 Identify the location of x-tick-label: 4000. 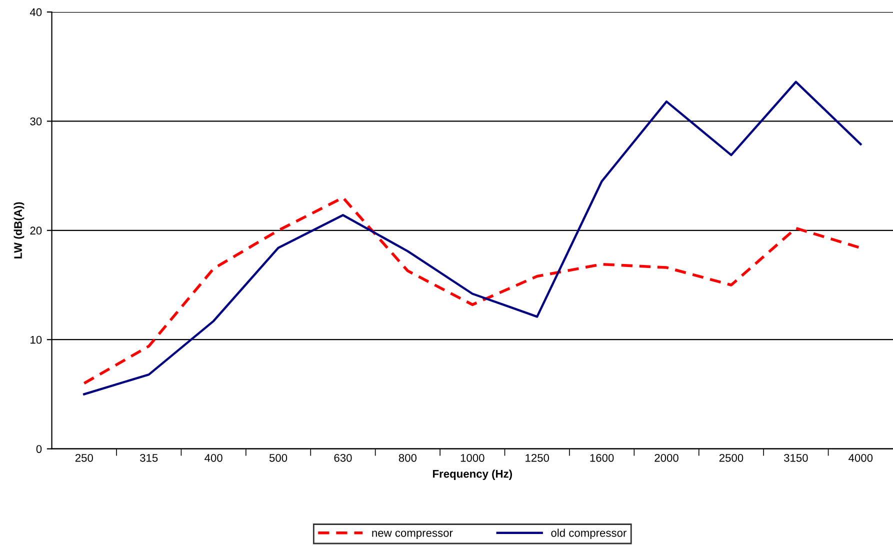
(860, 458).